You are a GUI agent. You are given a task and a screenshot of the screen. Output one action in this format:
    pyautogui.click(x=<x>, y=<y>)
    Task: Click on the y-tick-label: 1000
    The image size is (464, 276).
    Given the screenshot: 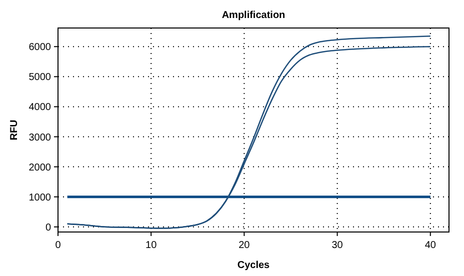 What is the action you would take?
    pyautogui.click(x=40, y=198)
    